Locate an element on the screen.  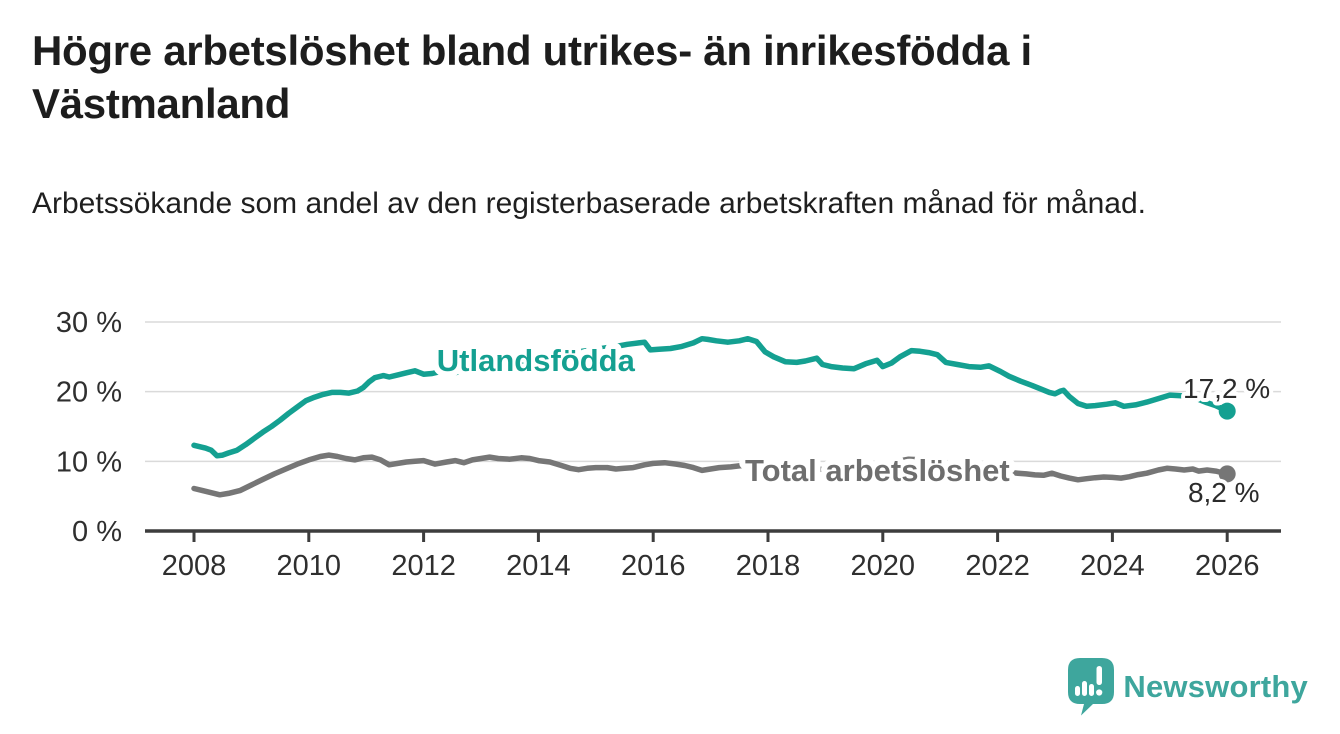
x-tick-label: 2014 is located at coordinates (538, 566).